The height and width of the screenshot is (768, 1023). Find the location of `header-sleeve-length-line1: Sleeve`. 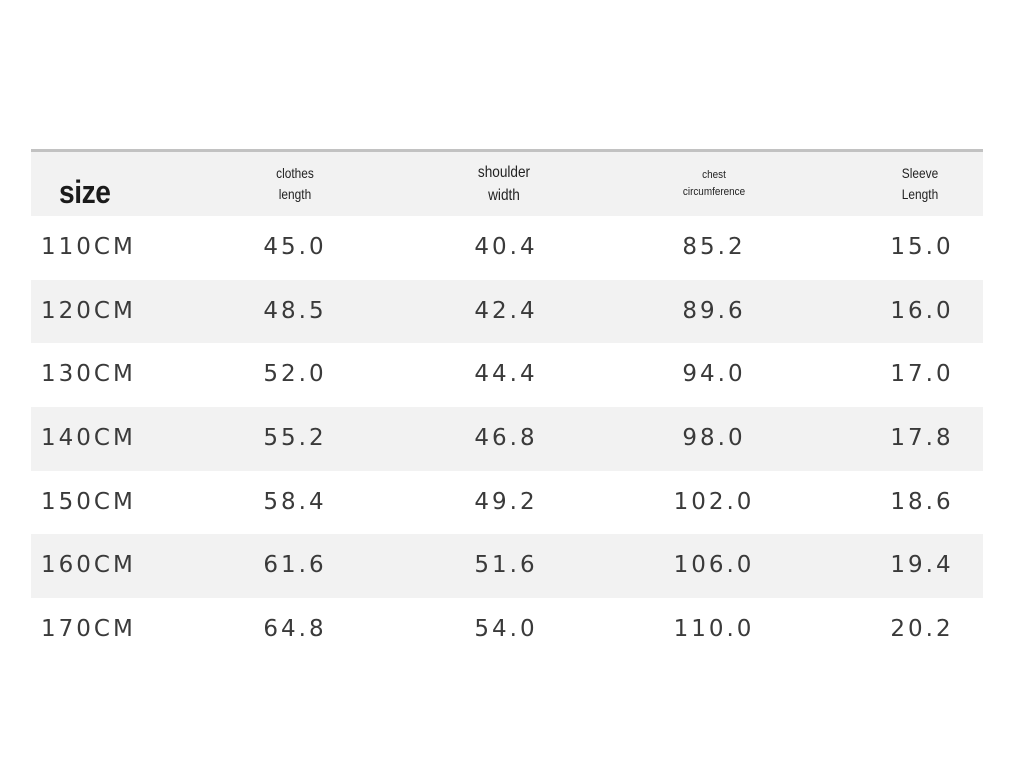

header-sleeve-length-line1: Sleeve is located at coordinates (920, 173).